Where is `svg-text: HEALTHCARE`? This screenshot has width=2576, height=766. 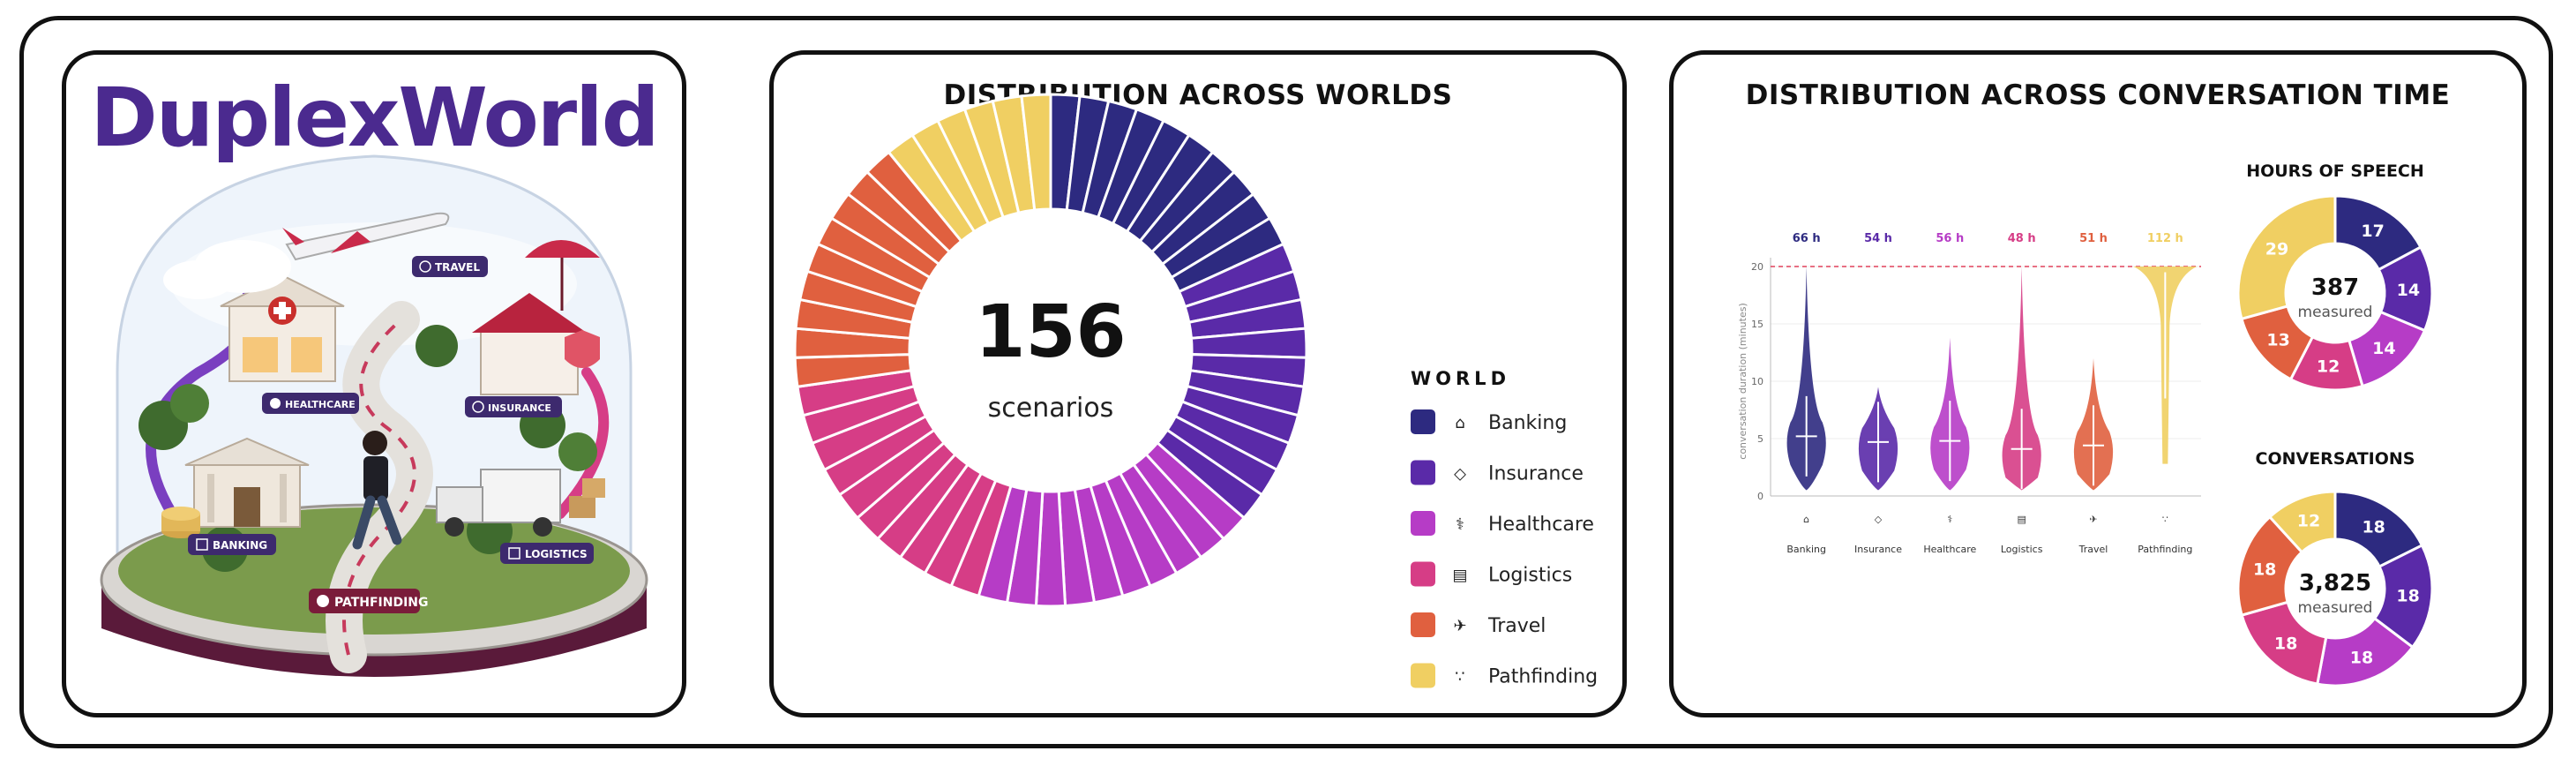 svg-text: HEALTHCARE is located at coordinates (320, 405).